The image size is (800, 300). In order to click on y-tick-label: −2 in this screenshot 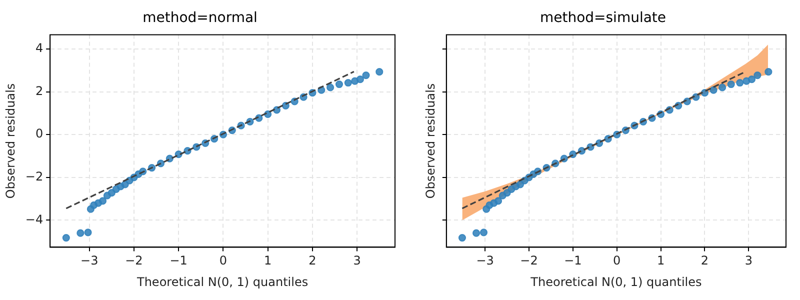, I will do `click(34, 177)`.